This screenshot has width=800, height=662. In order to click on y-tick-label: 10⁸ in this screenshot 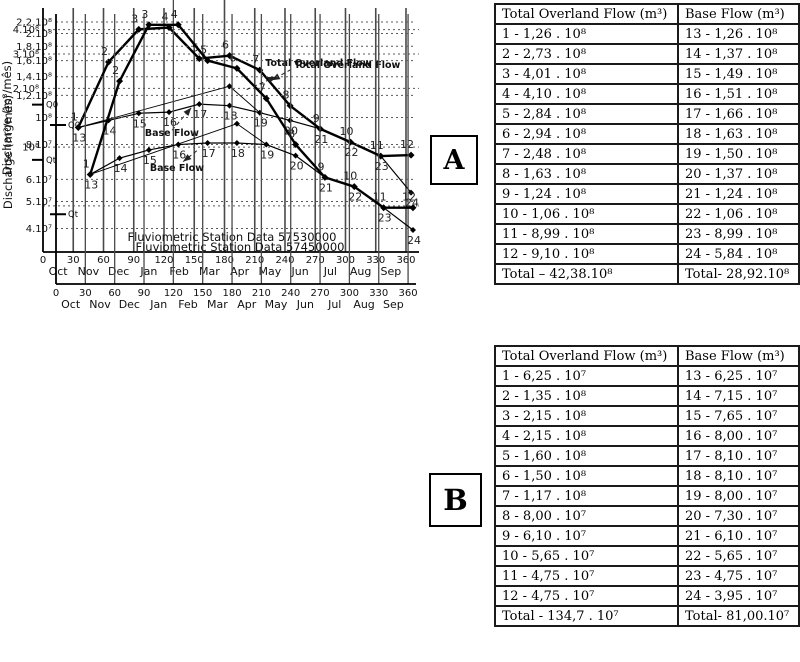, I will do `click(43, 118)`.